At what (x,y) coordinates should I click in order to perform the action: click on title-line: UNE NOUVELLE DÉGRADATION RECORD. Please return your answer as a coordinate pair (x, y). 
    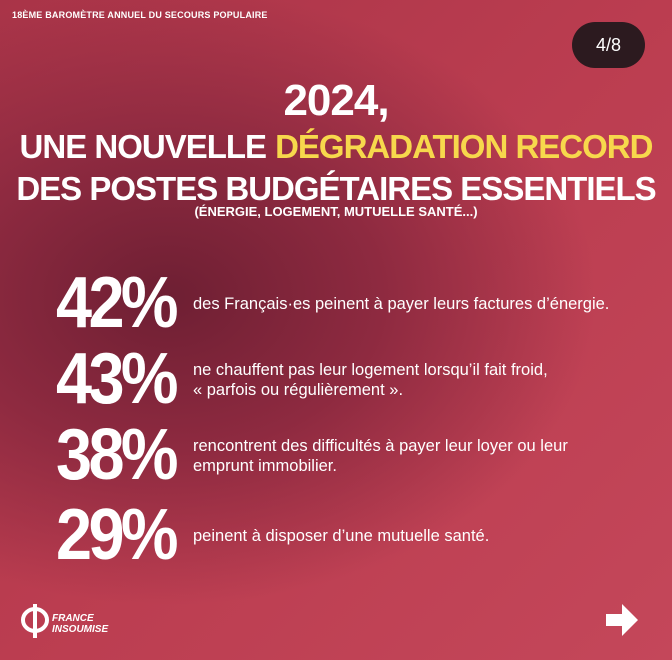
    Looking at the image, I should click on (336, 147).